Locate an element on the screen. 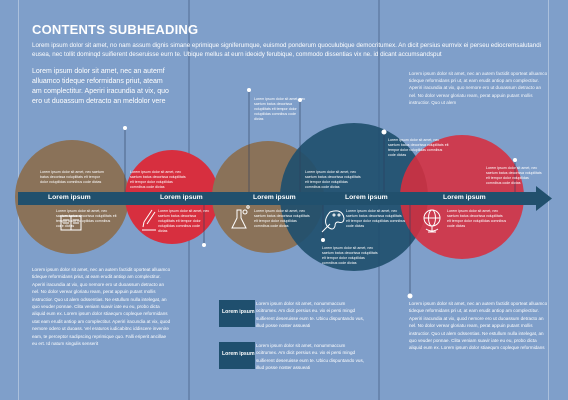 This screenshot has width=568, height=400. globe-icon is located at coordinates (432, 221).